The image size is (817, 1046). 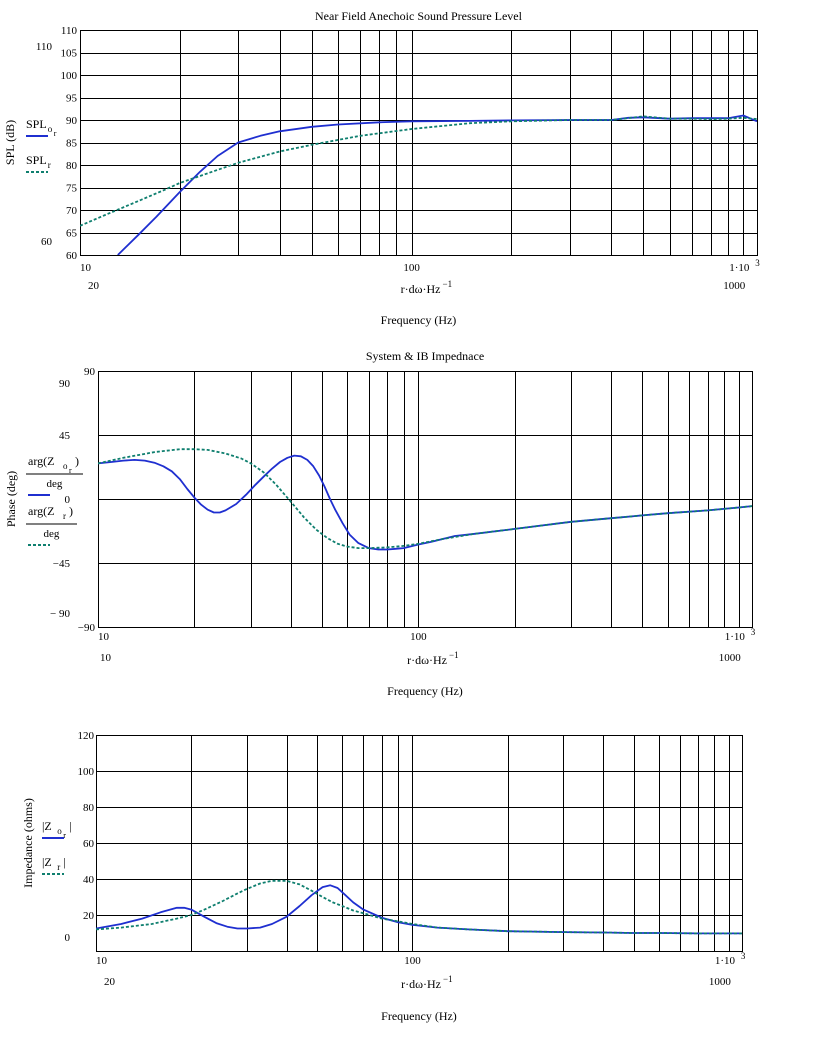 What do you see at coordinates (89, 916) in the screenshot?
I see `y-tick-label: 20` at bounding box center [89, 916].